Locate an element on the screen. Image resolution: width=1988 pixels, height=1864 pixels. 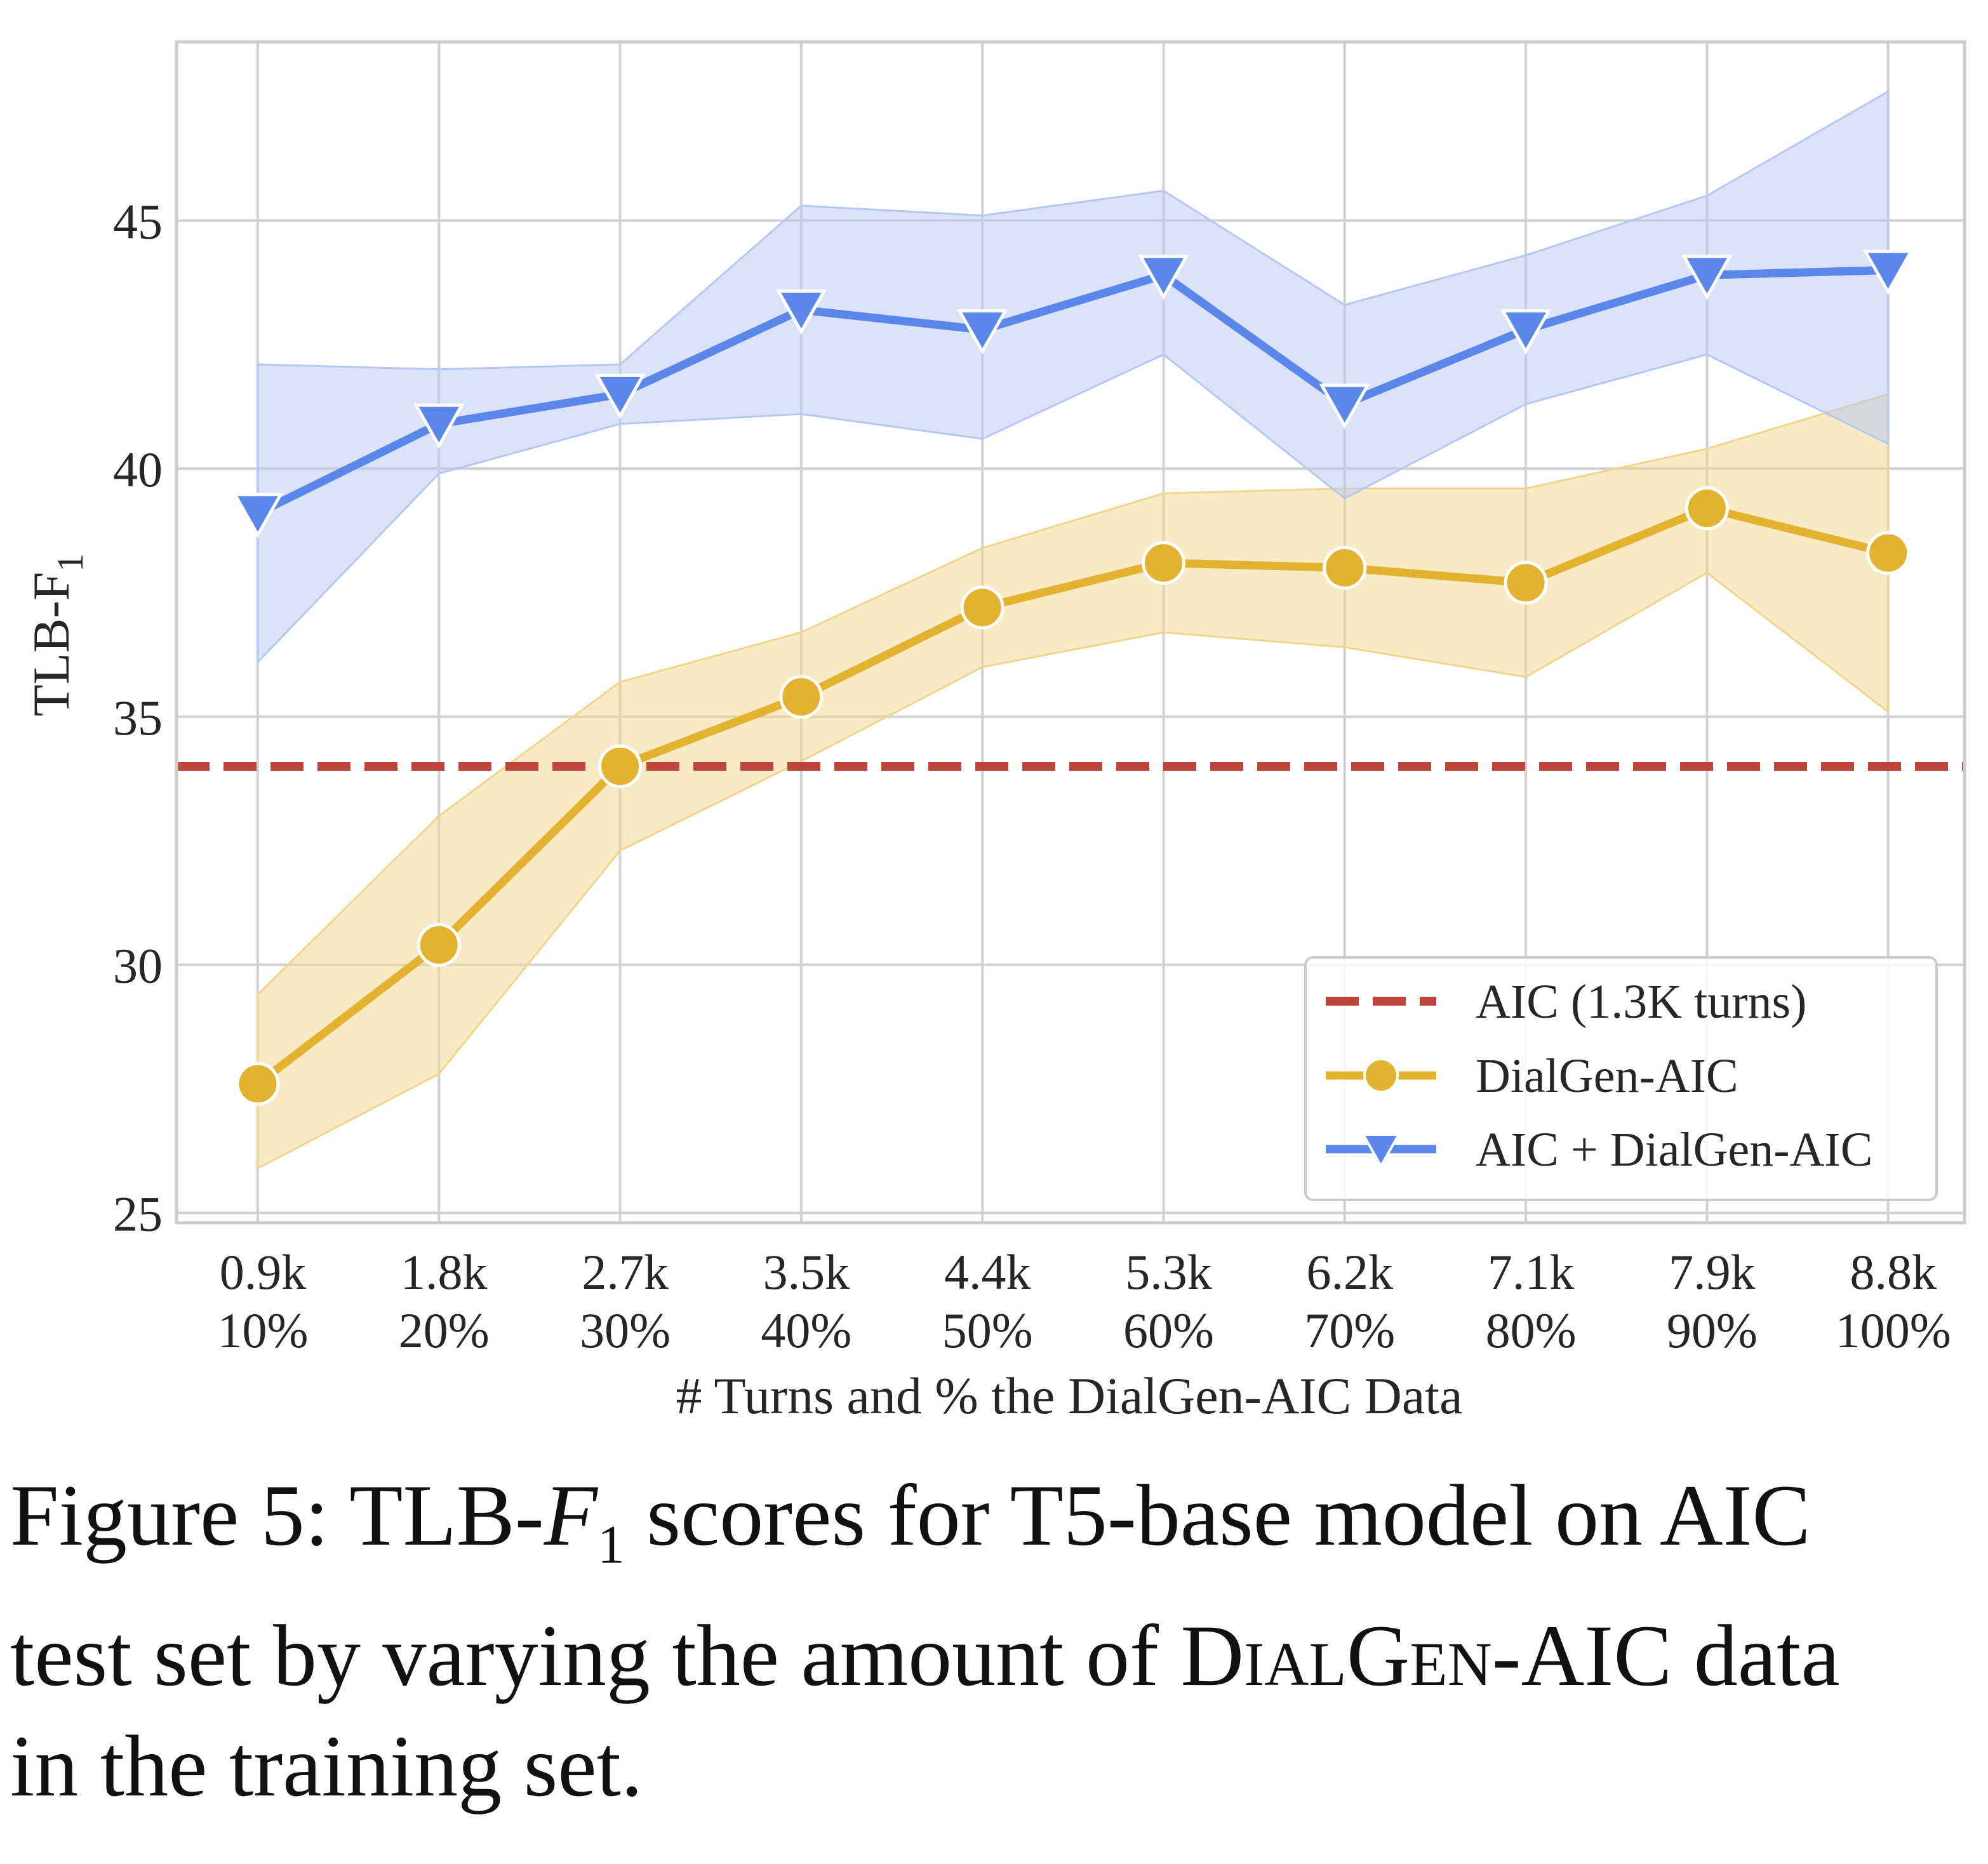
x-tick-pct-6: 70% is located at coordinates (1349, 1331).